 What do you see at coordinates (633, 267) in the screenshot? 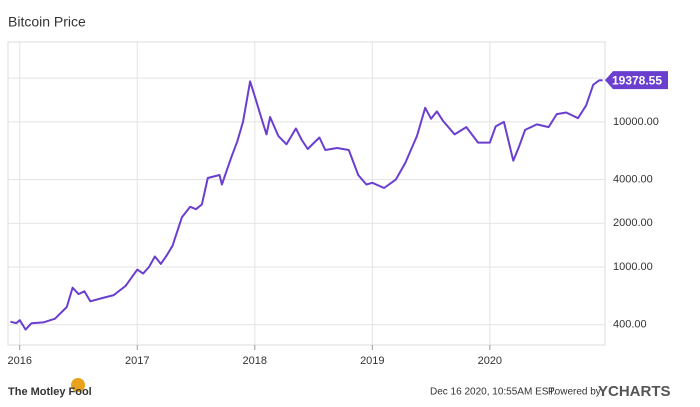
I see `y-tick-label: 1000.00` at bounding box center [633, 267].